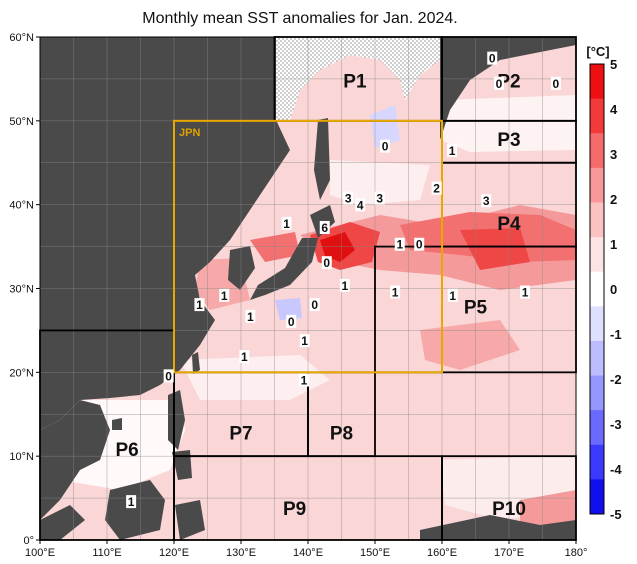 This screenshot has width=637, height=564. Describe the element at coordinates (509, 553) in the screenshot. I see `lon-tick-label: 170°E` at that location.